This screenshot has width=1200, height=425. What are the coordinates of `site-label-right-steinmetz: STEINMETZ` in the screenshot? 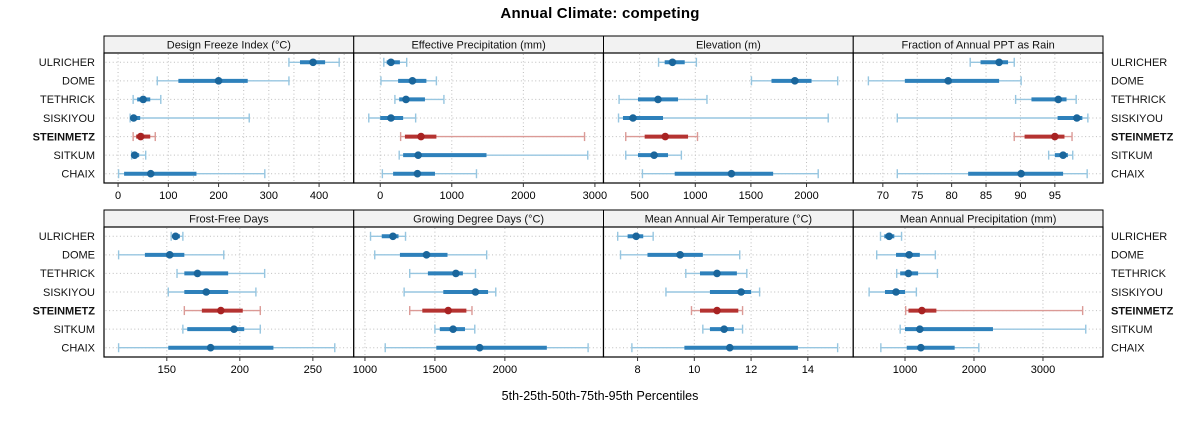 It's located at (1142, 311).